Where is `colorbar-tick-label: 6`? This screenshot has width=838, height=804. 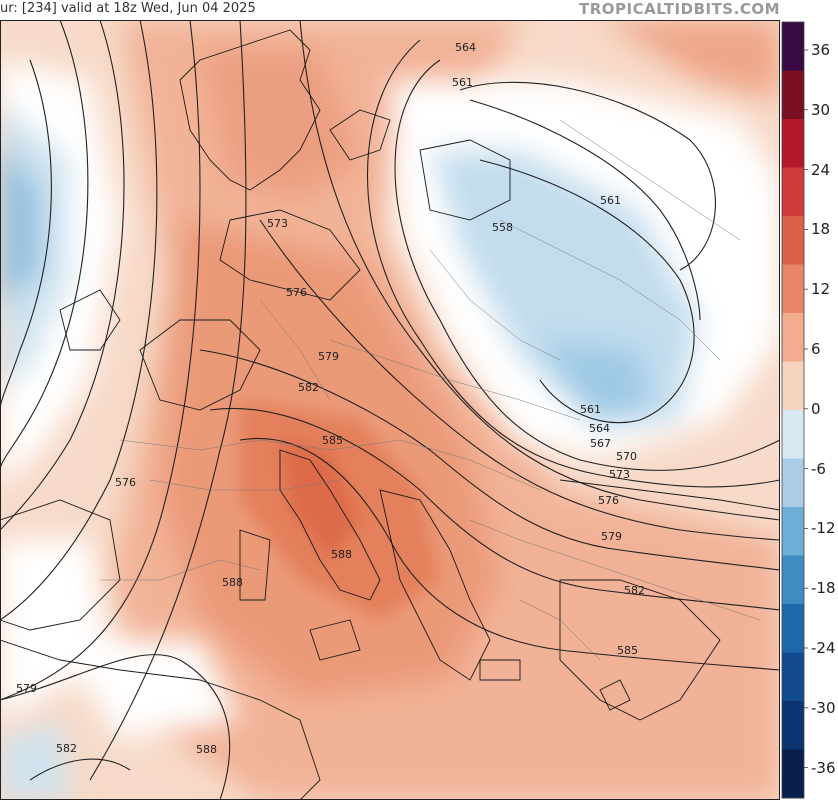
colorbar-tick-label: 6 is located at coordinates (816, 349).